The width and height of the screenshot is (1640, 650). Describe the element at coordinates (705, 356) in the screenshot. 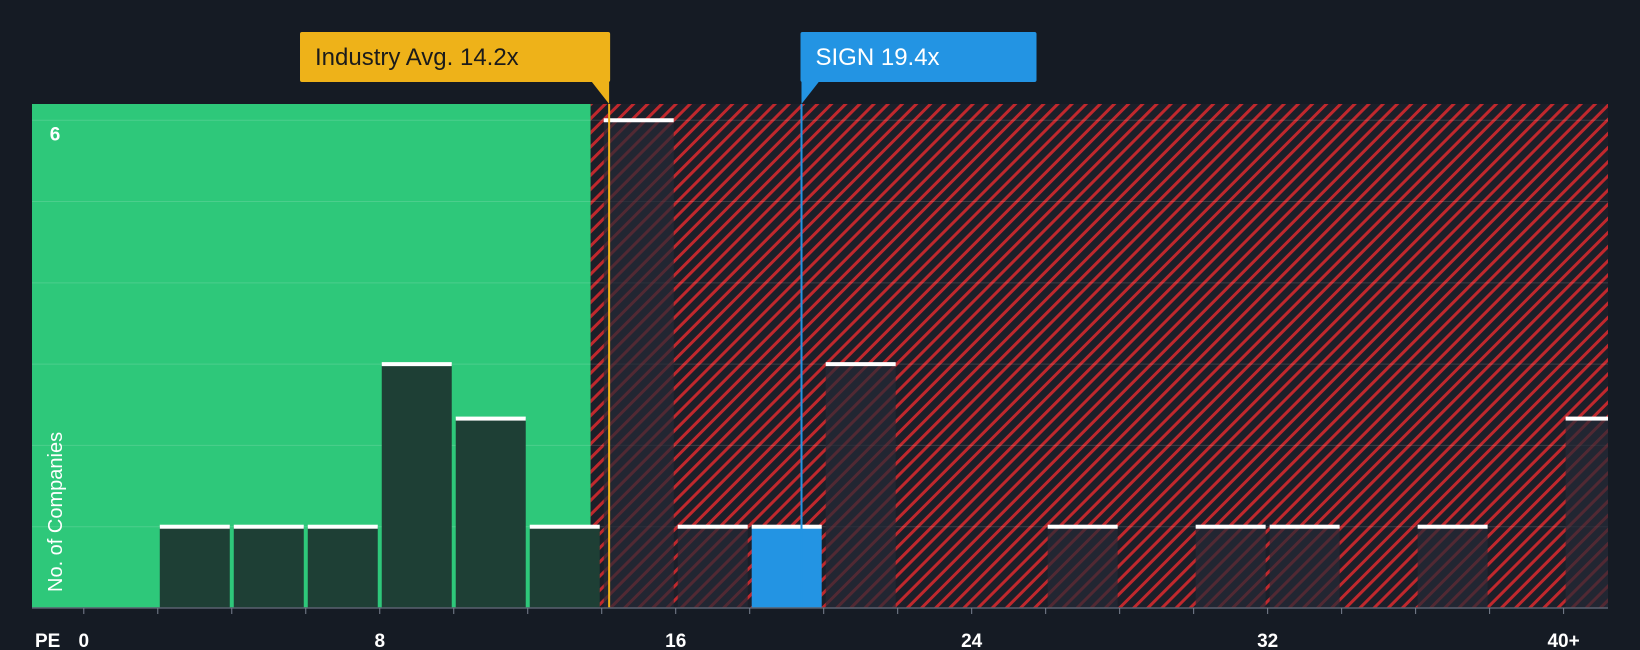

I see `markers-layer` at that location.